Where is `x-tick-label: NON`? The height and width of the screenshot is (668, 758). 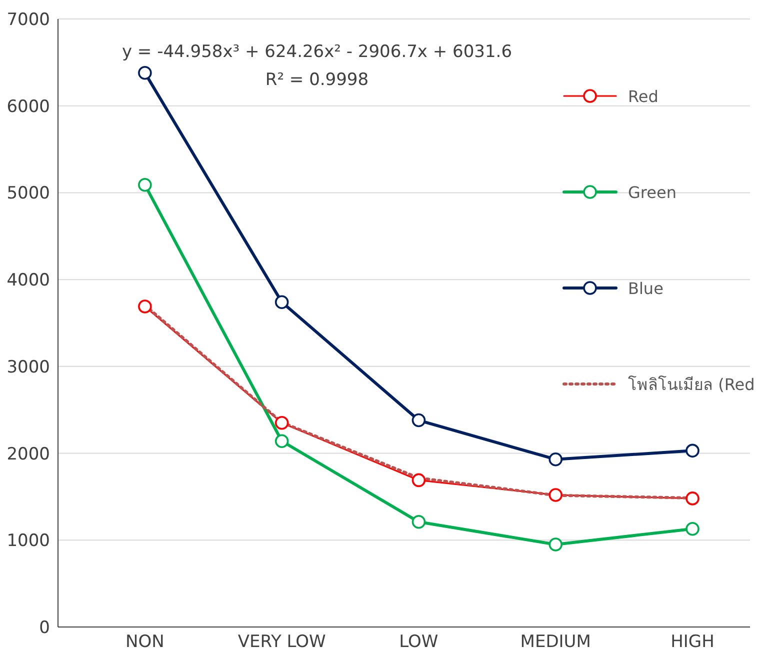 x-tick-label: NON is located at coordinates (145, 642).